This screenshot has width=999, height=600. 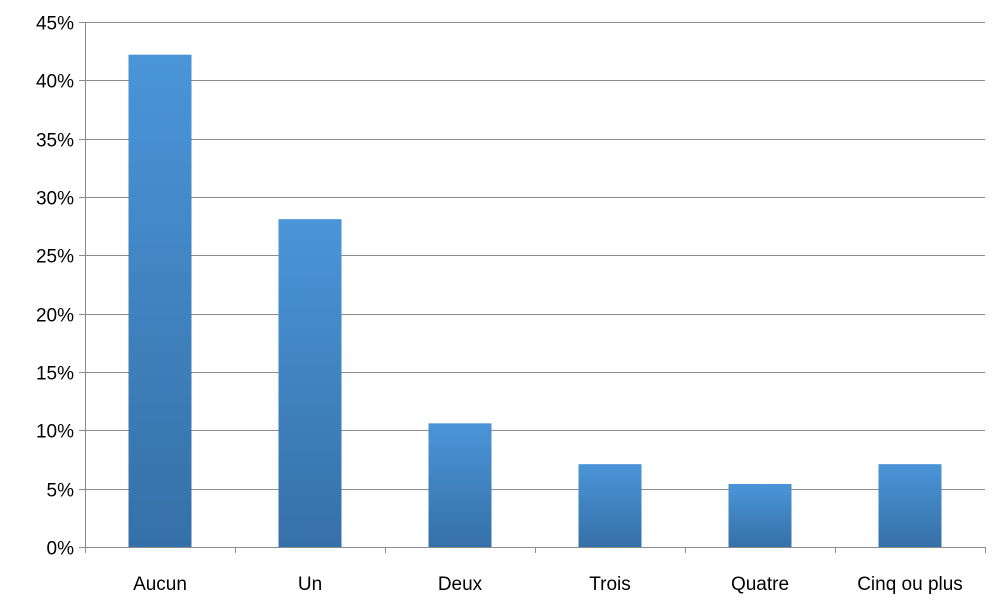 I want to click on x-axis-tick-labels: Aucun Un Deux Trois Quatre Cinq ou plus, so click(x=548, y=584).